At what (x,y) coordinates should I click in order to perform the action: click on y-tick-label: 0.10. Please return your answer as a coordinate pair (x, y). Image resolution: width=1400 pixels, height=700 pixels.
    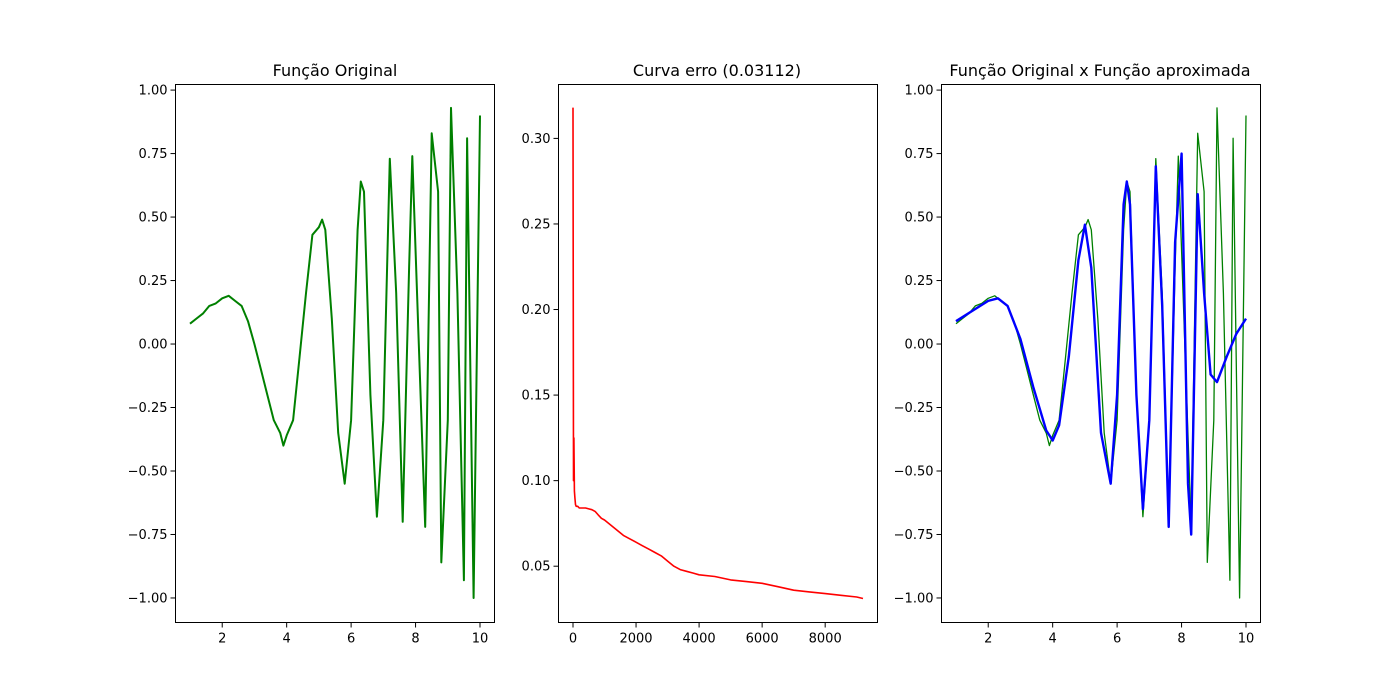
    Looking at the image, I should click on (536, 481).